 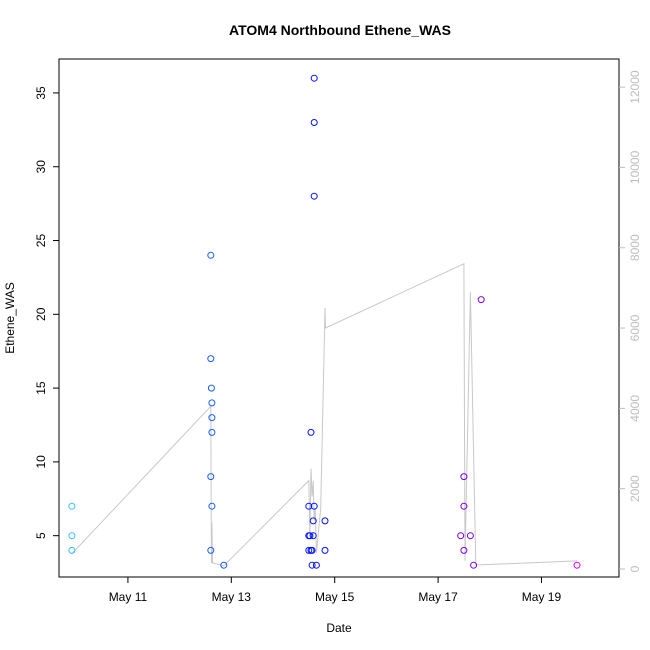 What do you see at coordinates (41, 314) in the screenshot?
I see `y-tick-label: 20` at bounding box center [41, 314].